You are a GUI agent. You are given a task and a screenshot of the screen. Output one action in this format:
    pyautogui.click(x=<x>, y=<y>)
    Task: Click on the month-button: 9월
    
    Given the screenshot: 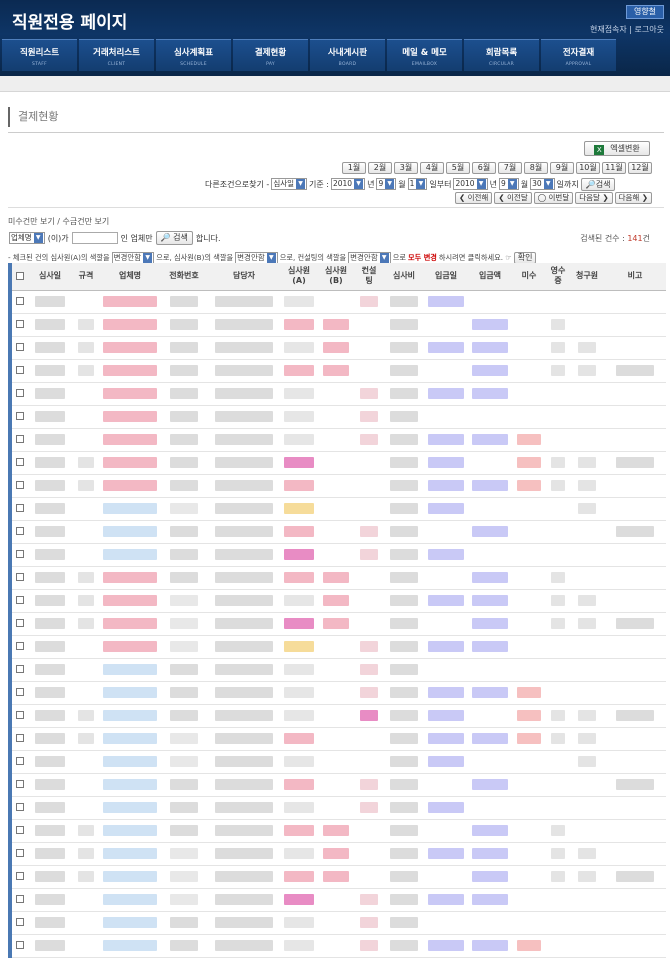 What is the action you would take?
    pyautogui.click(x=562, y=168)
    